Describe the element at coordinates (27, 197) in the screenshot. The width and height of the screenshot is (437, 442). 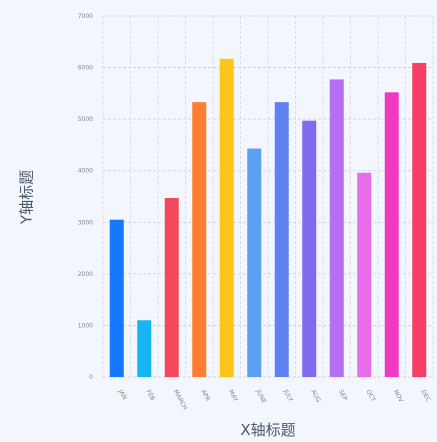
I see `y-axis-title: Y轴标题` at that location.